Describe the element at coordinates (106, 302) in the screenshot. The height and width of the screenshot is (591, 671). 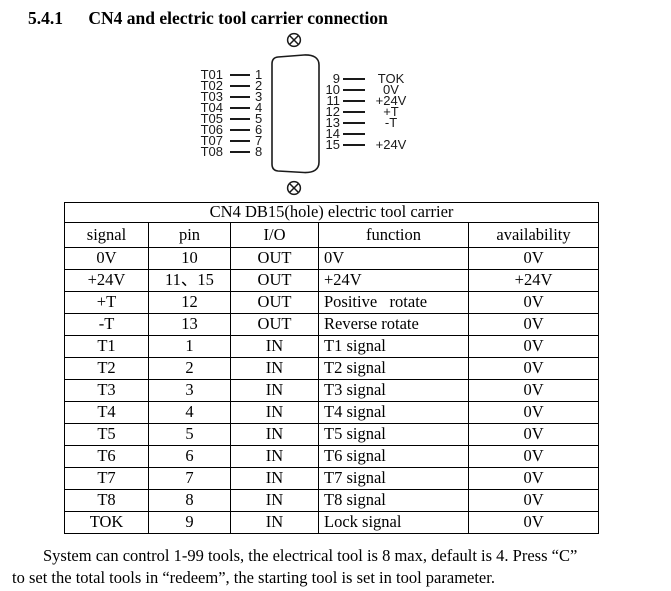
I see `cell-signal: +T` at that location.